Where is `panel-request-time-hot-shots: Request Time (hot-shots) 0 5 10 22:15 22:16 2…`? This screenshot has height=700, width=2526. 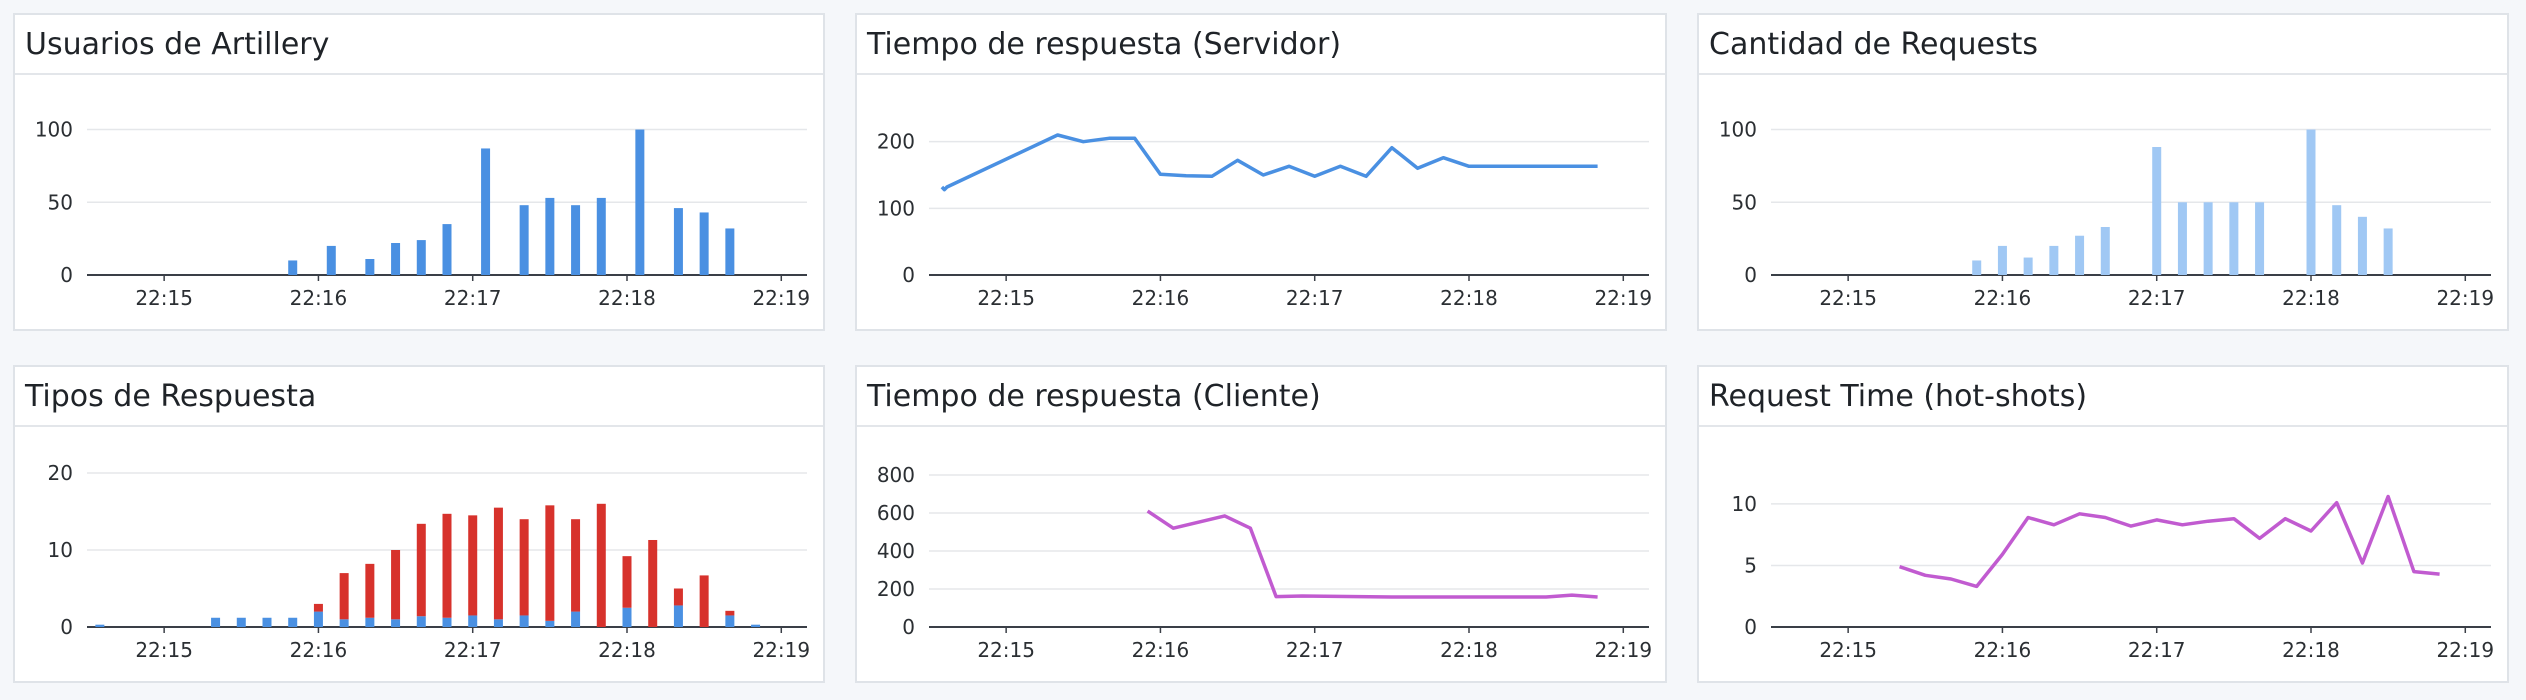 panel-request-time-hot-shots: Request Time (hot-shots) 0 5 10 22:15 22:16 2… is located at coordinates (2103, 524).